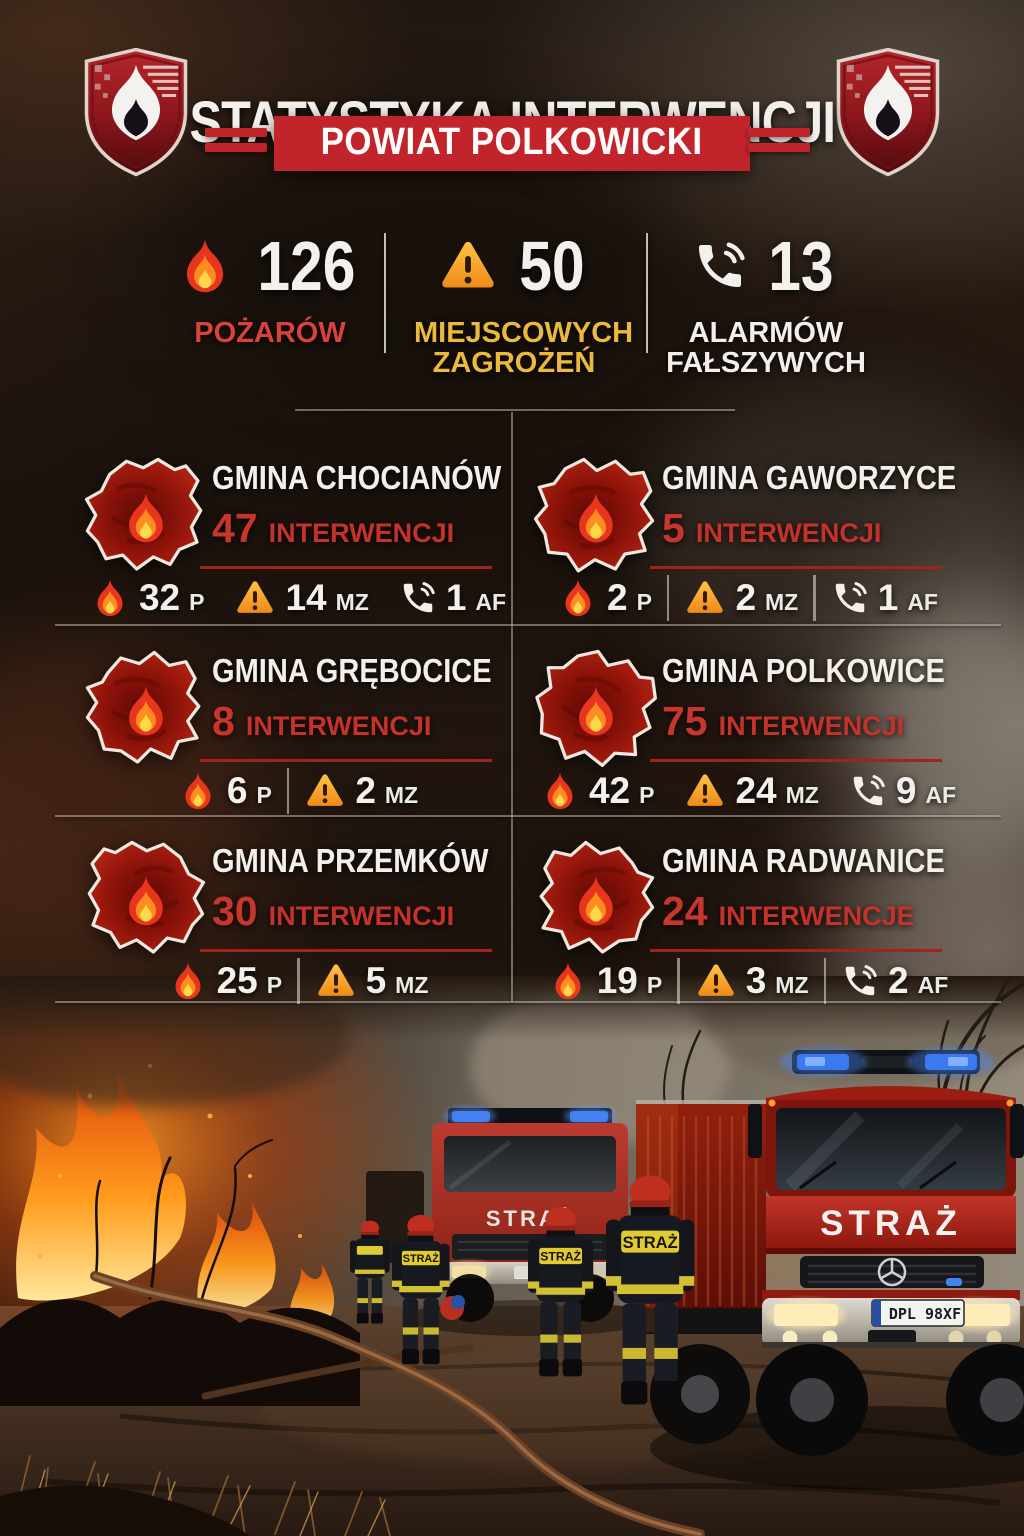  Describe the element at coordinates (748, 917) in the screenshot. I see `gmina-card-radwanice: GMINA RADWANICE 24 INTERWENCJE 19 P 3 MZ` at that location.